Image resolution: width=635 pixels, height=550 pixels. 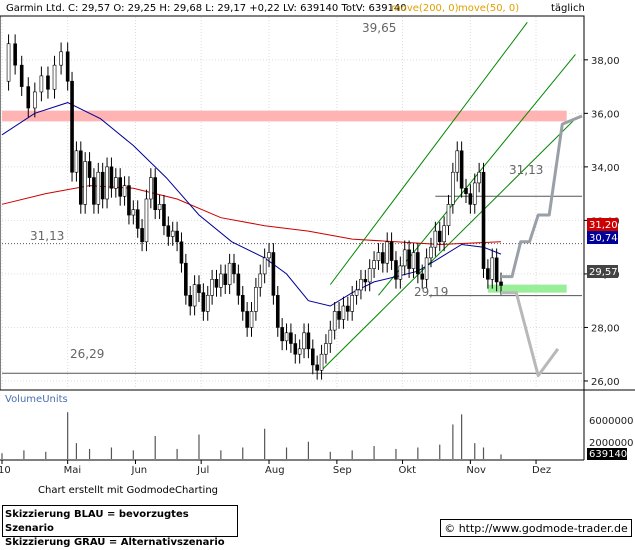 I want to click on volume-tick-top: 6000000, so click(x=611, y=421).